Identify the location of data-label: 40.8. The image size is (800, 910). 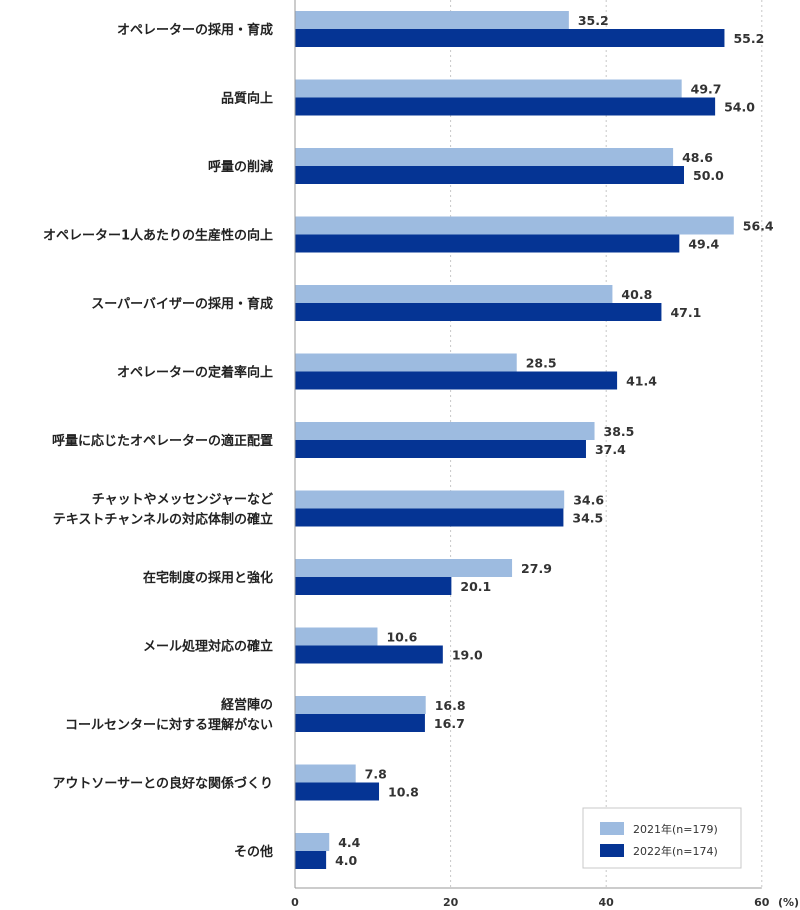
(636, 294).